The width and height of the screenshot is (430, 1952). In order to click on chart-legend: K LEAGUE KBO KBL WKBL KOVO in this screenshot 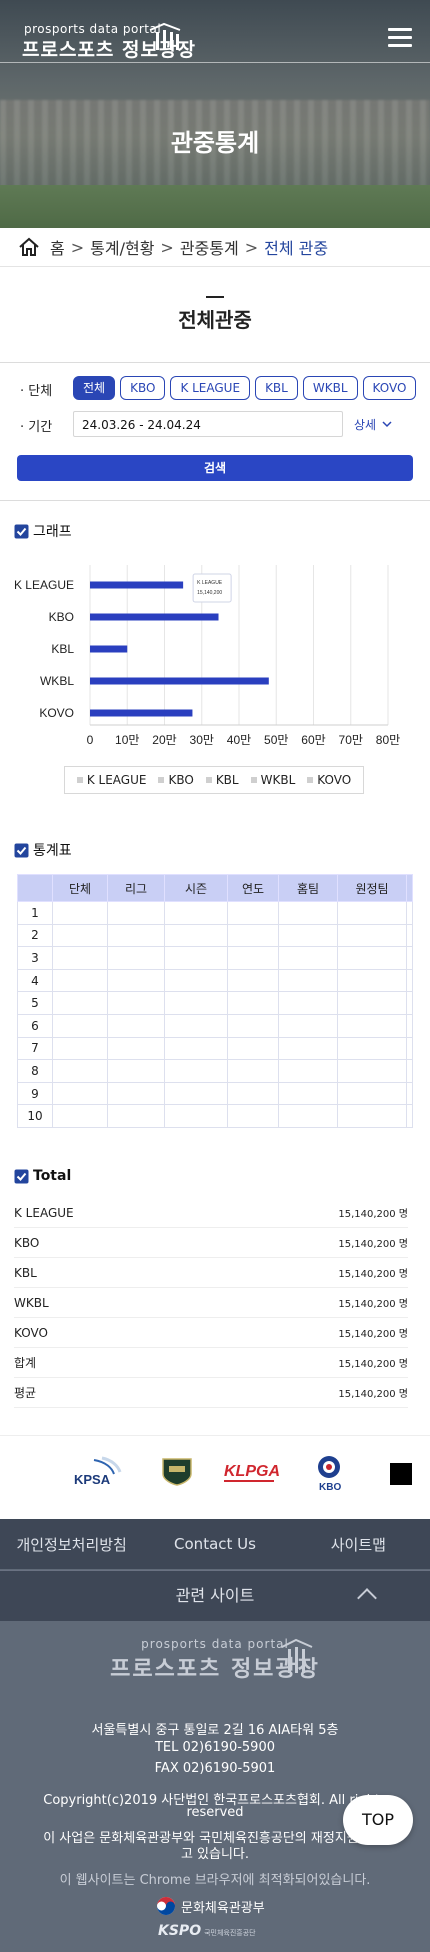, I will do `click(214, 780)`.